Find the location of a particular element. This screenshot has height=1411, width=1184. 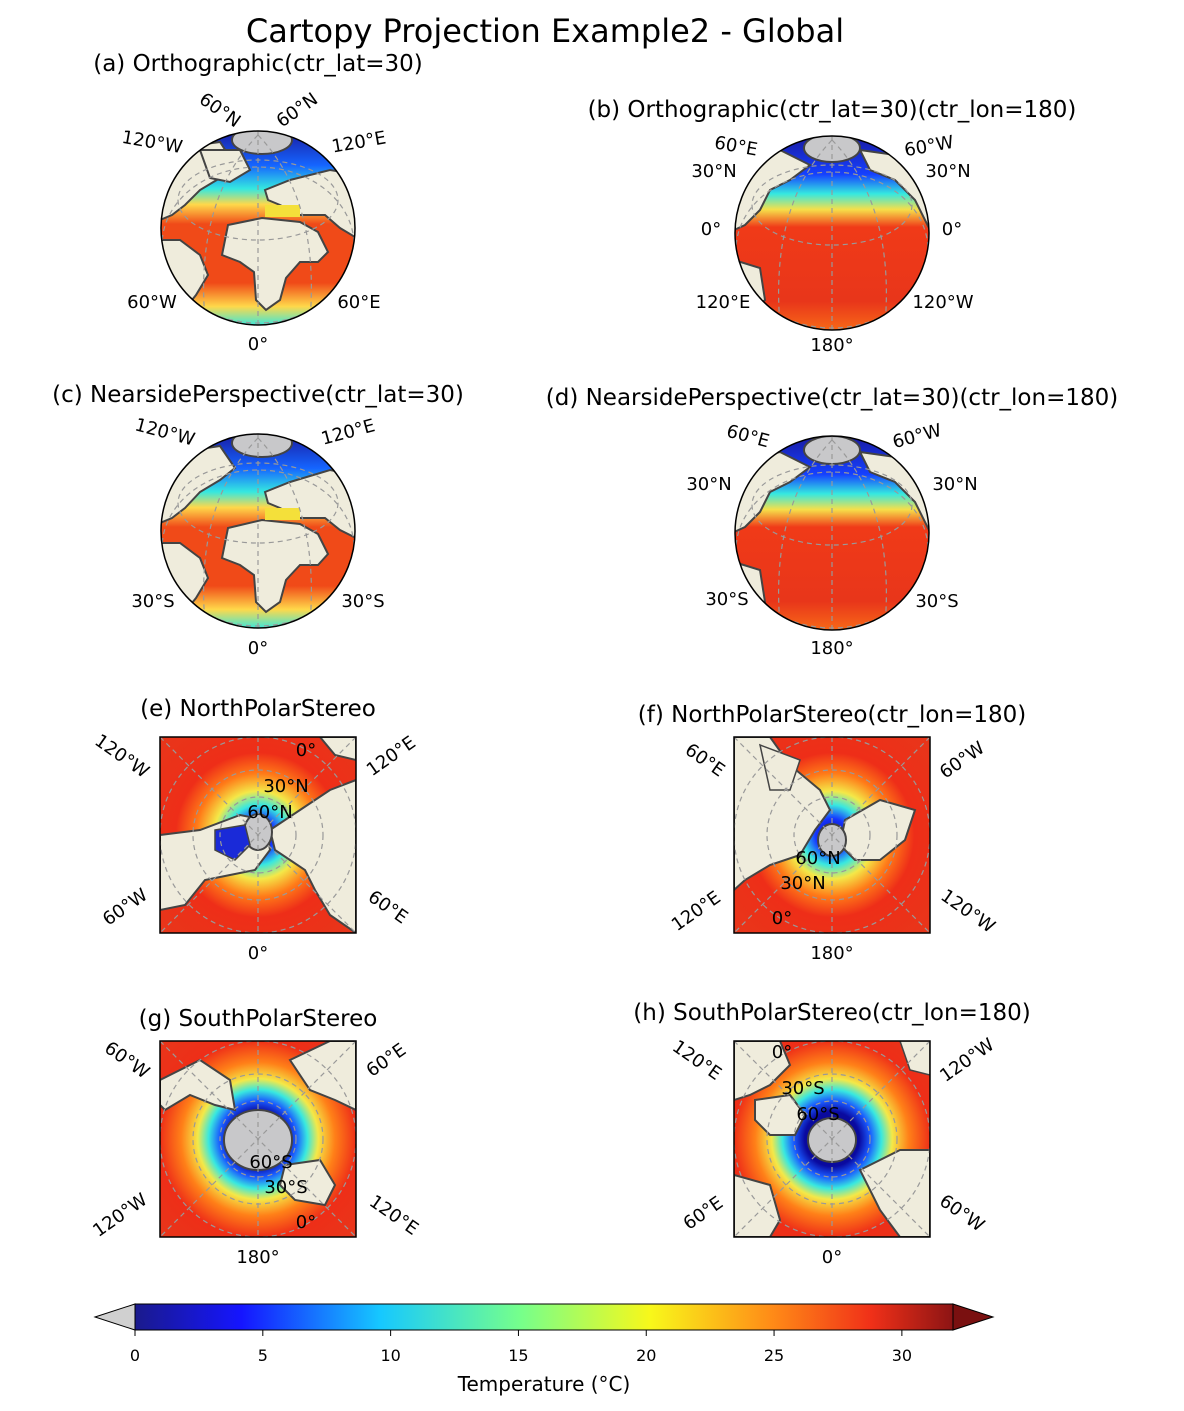

panel-title: (h) SouthPolarStereo(ctr_lon=180) is located at coordinates (831, 1013).